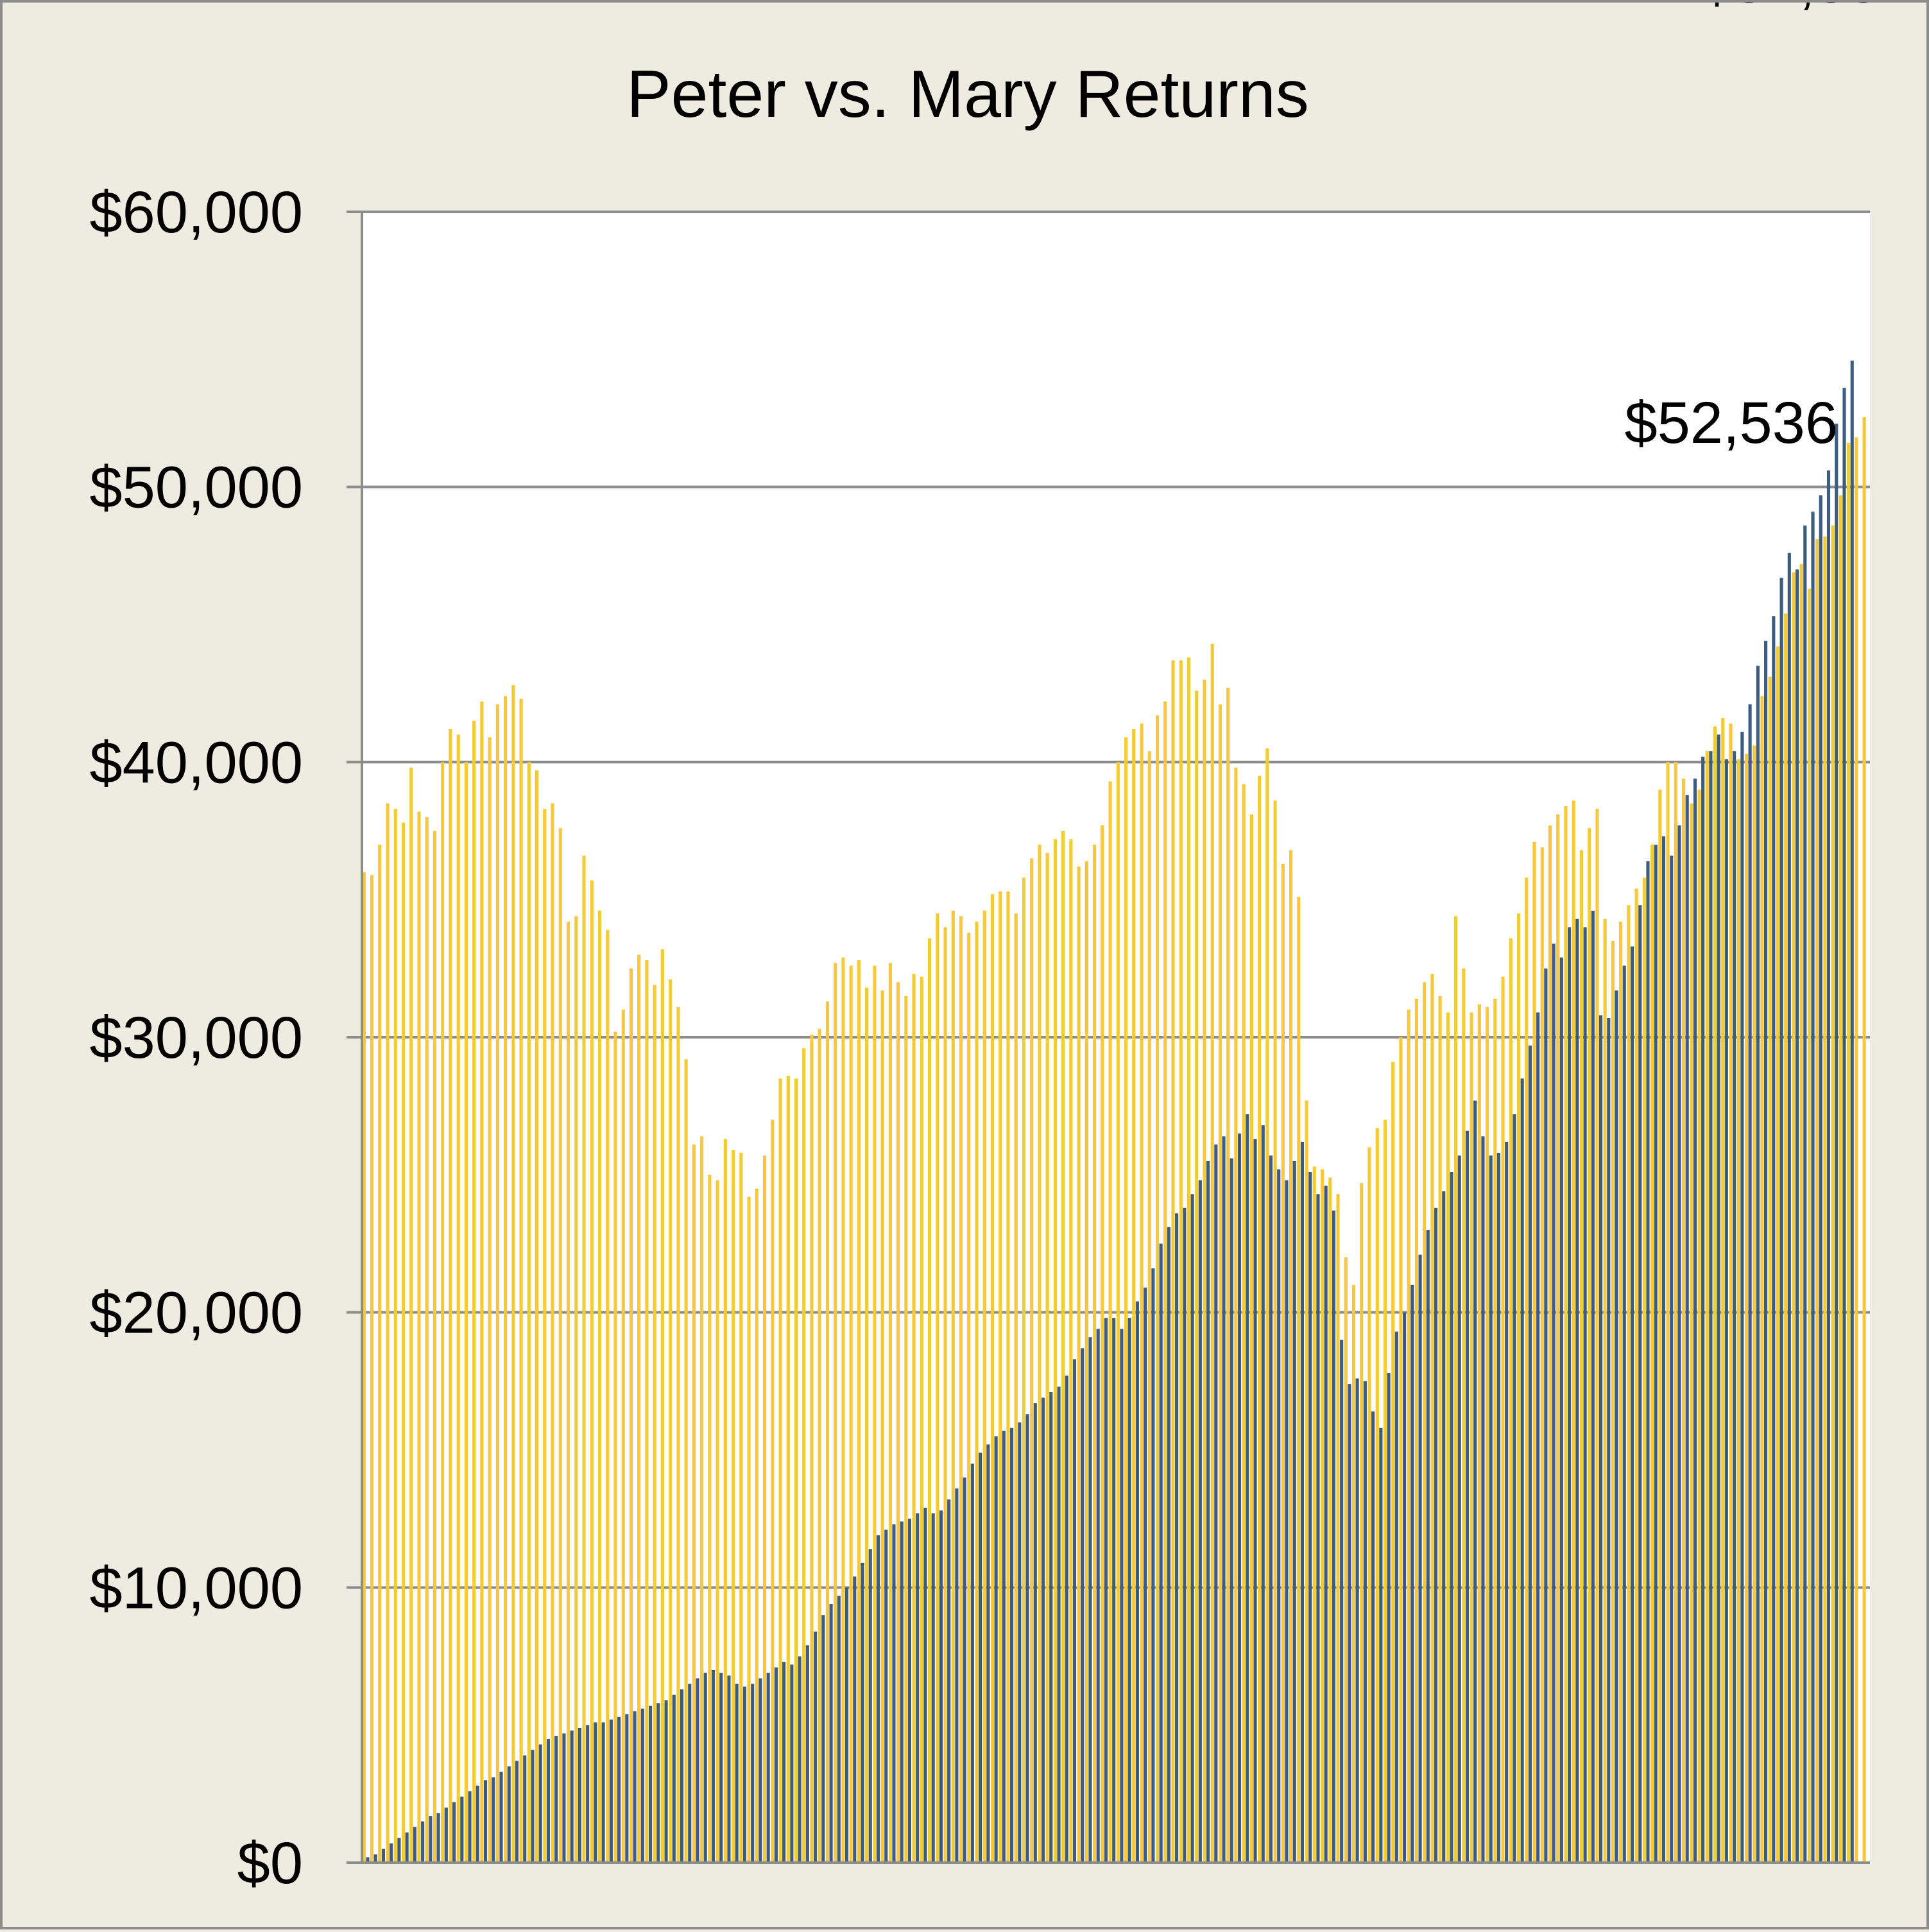 The image size is (1929, 1932). I want to click on y-tick-label: $10,000, so click(196, 1588).